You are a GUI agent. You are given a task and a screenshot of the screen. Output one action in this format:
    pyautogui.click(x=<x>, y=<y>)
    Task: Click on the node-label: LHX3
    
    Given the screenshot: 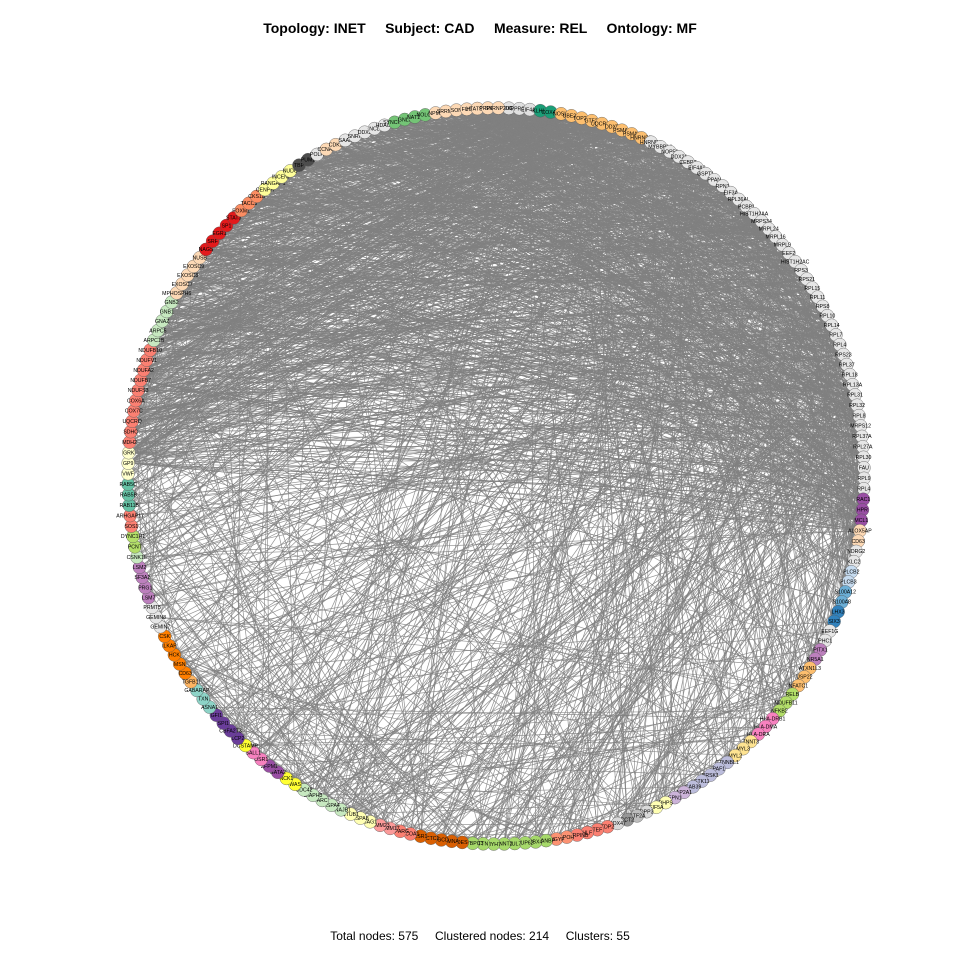 What is the action you would take?
    pyautogui.click(x=838, y=613)
    